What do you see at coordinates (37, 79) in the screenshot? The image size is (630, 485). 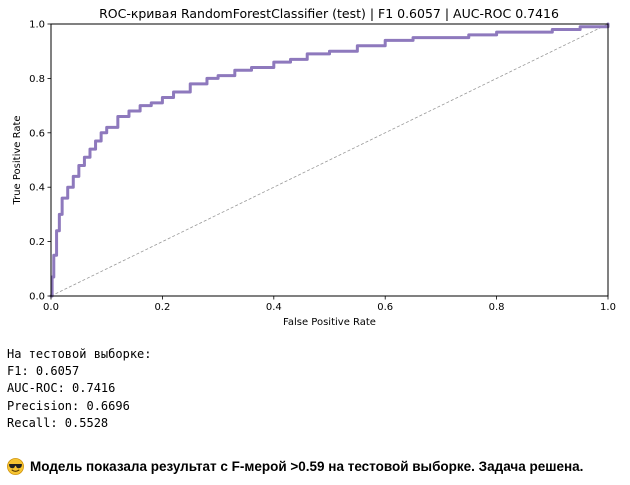 I see `y-tick-label: 0.8` at bounding box center [37, 79].